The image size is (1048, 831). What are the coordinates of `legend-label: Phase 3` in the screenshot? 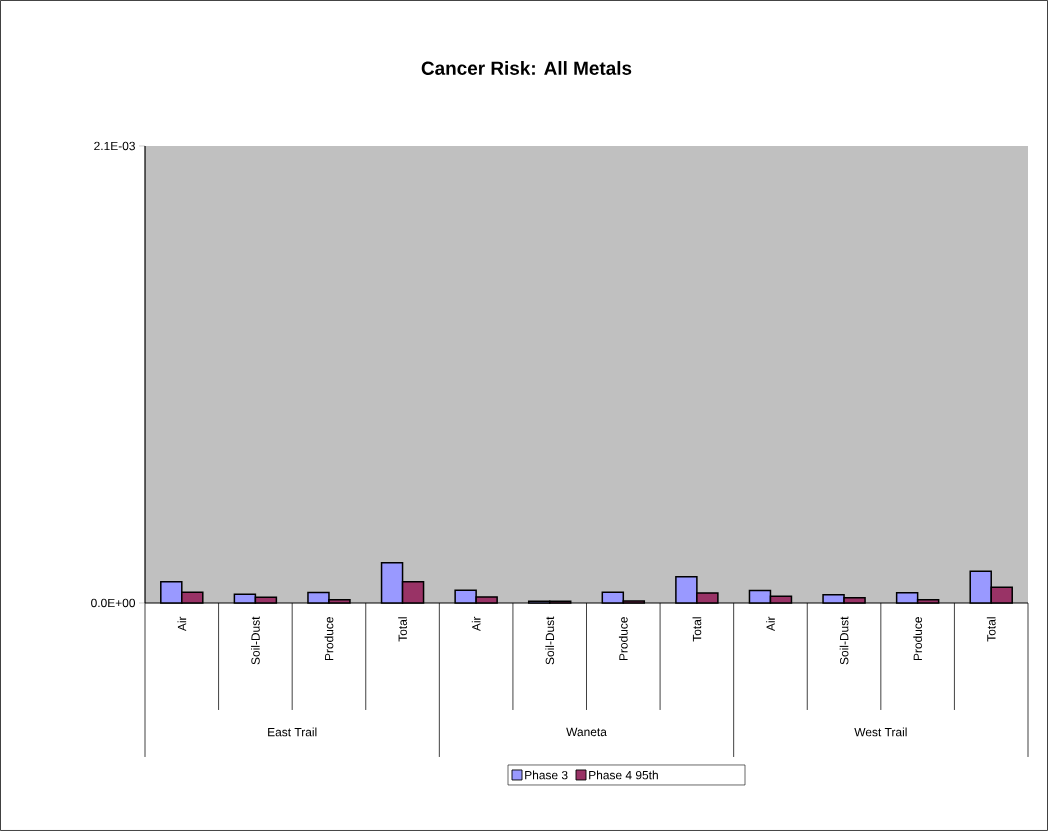 It's located at (546, 775).